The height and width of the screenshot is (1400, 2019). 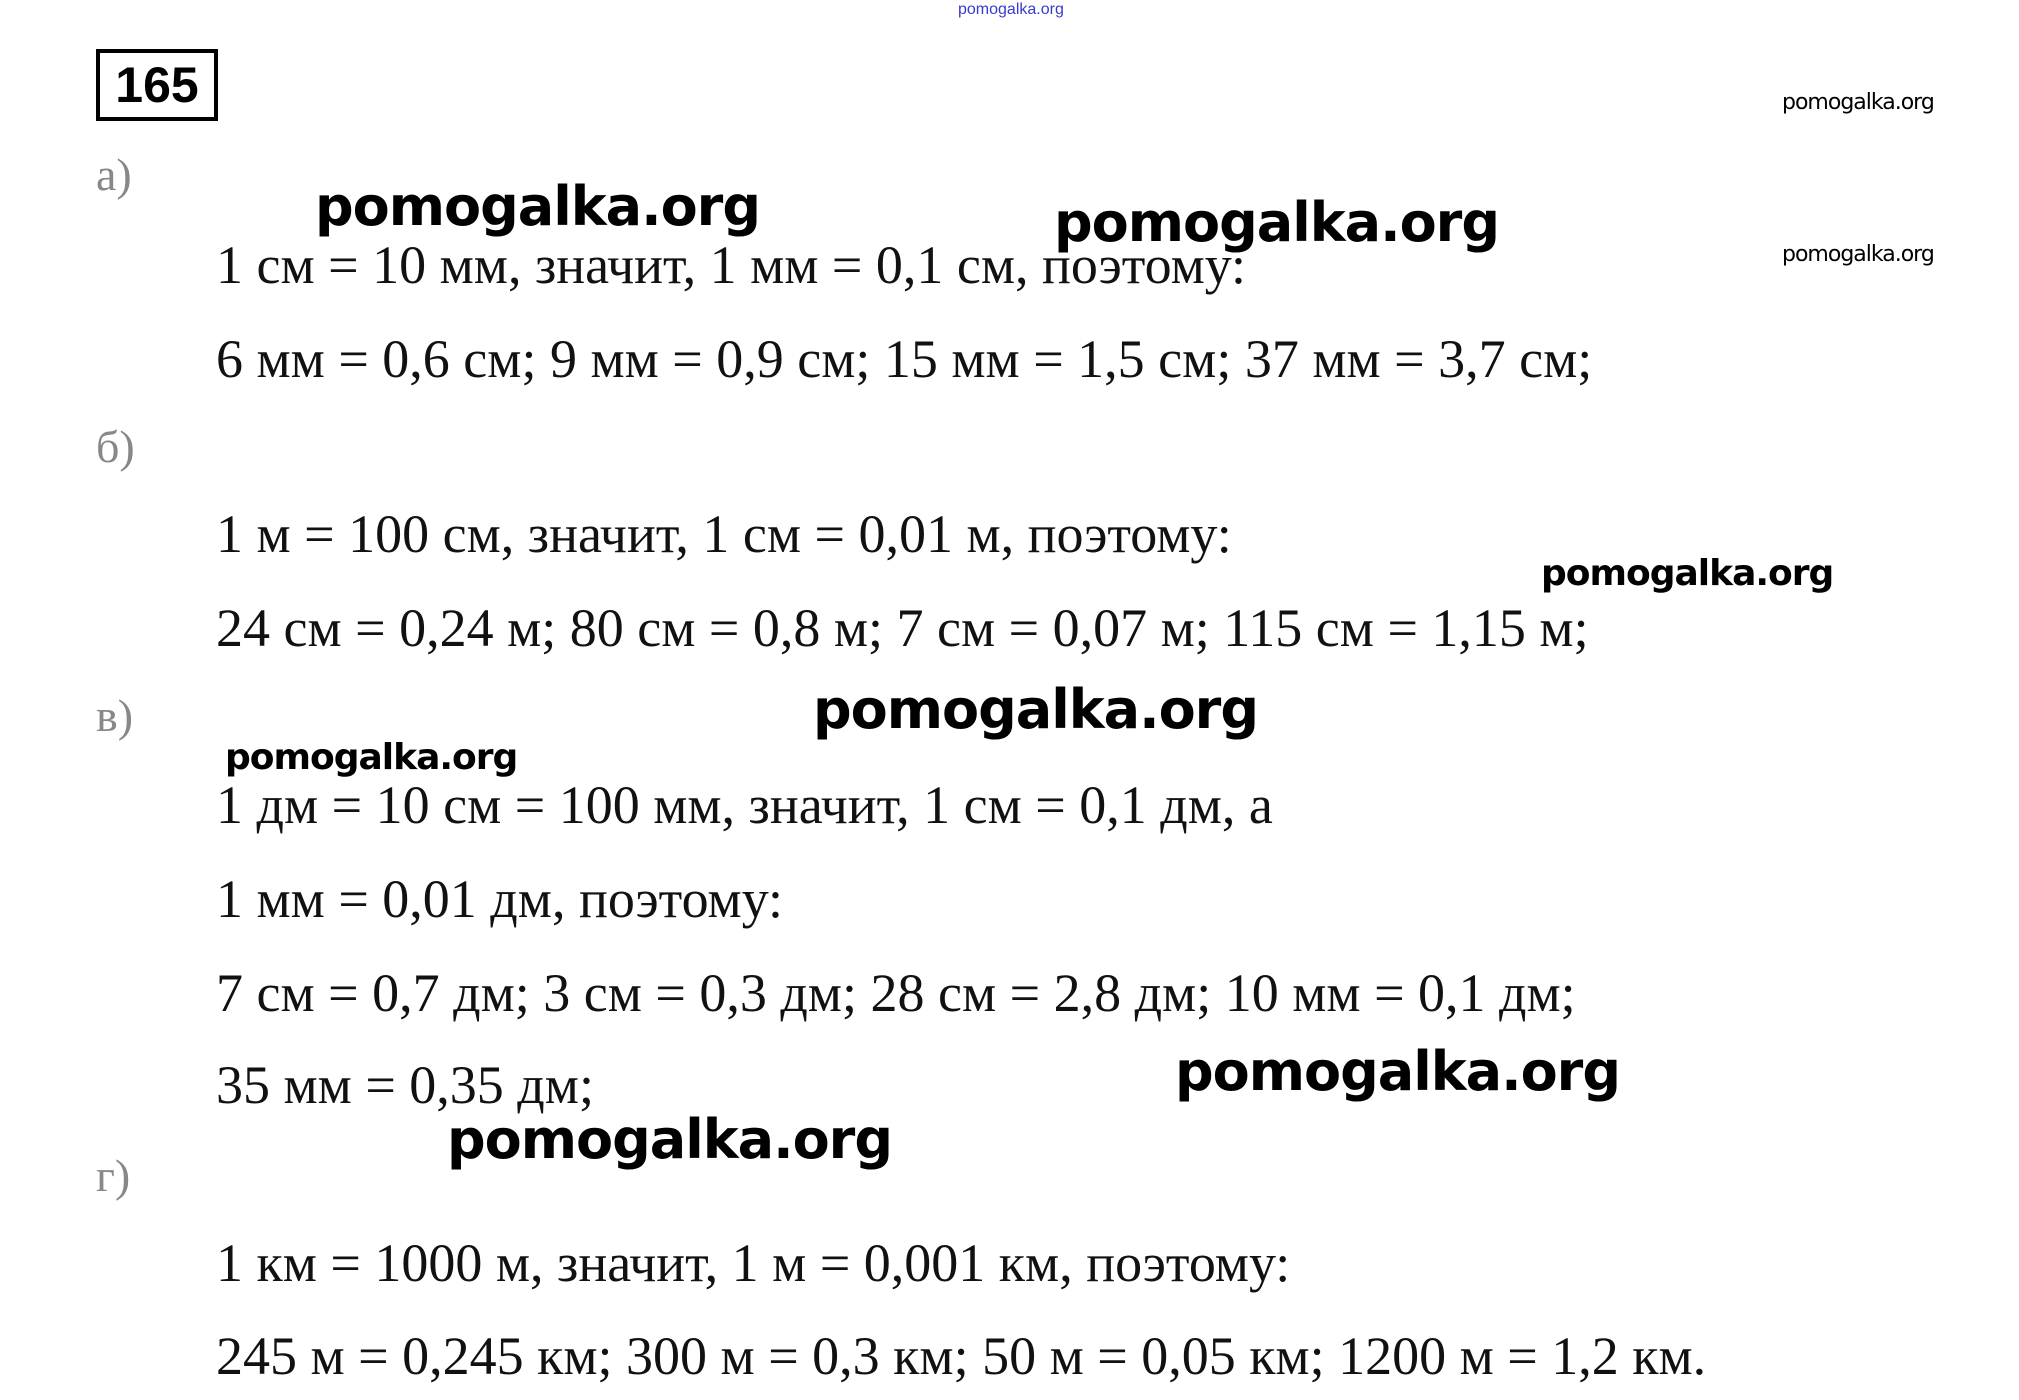 What do you see at coordinates (1011, 9) in the screenshot?
I see `top-watermark: pomogalka.org` at bounding box center [1011, 9].